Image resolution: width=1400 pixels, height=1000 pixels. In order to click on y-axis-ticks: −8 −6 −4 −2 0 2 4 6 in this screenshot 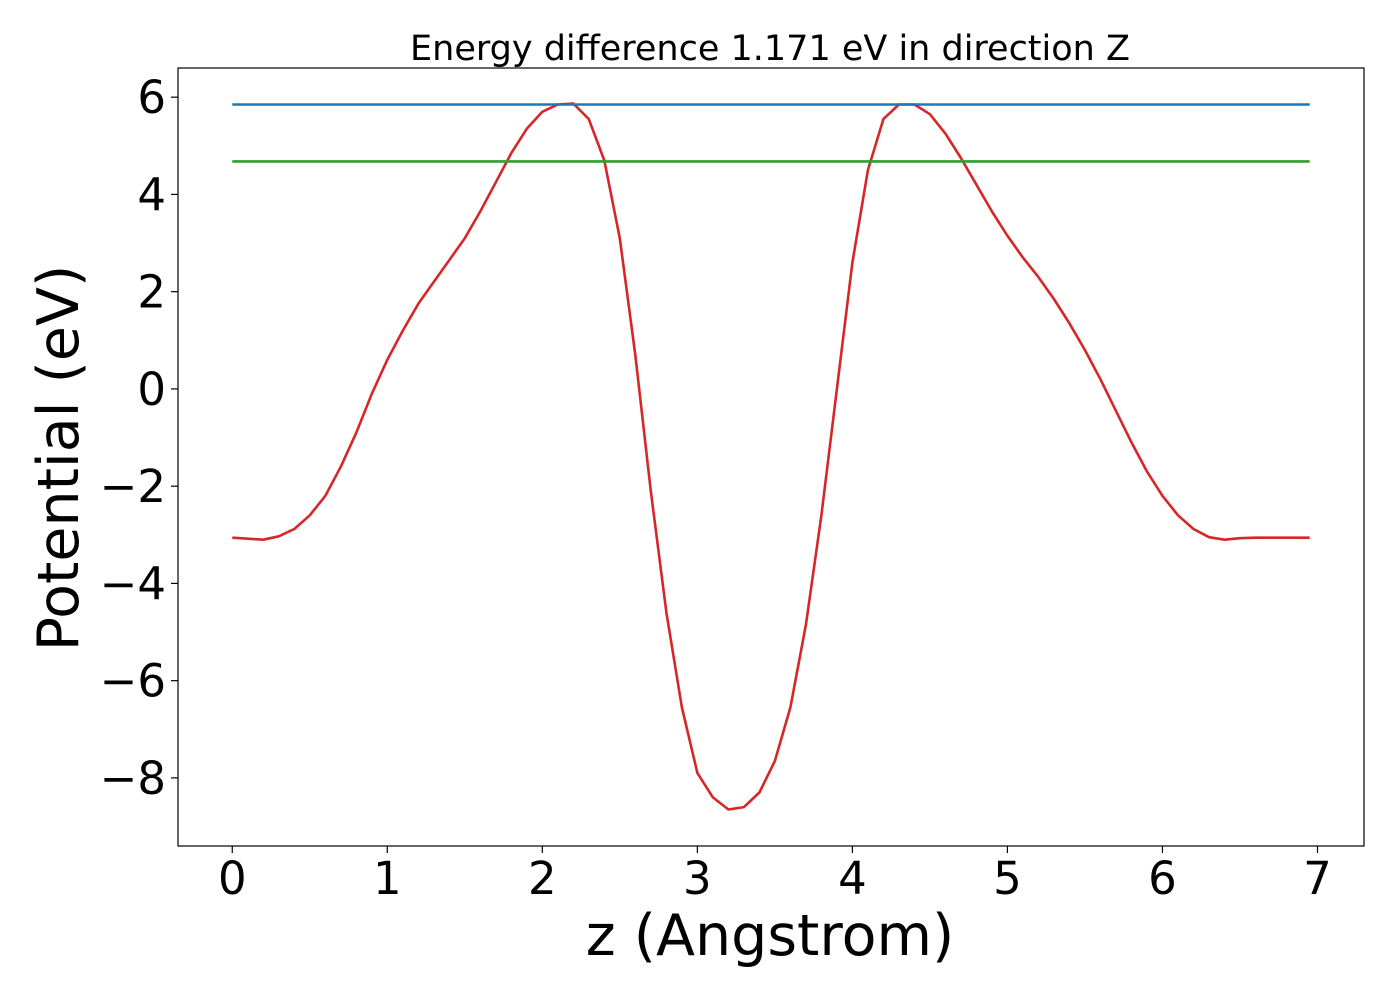, I will do `click(139, 438)`.